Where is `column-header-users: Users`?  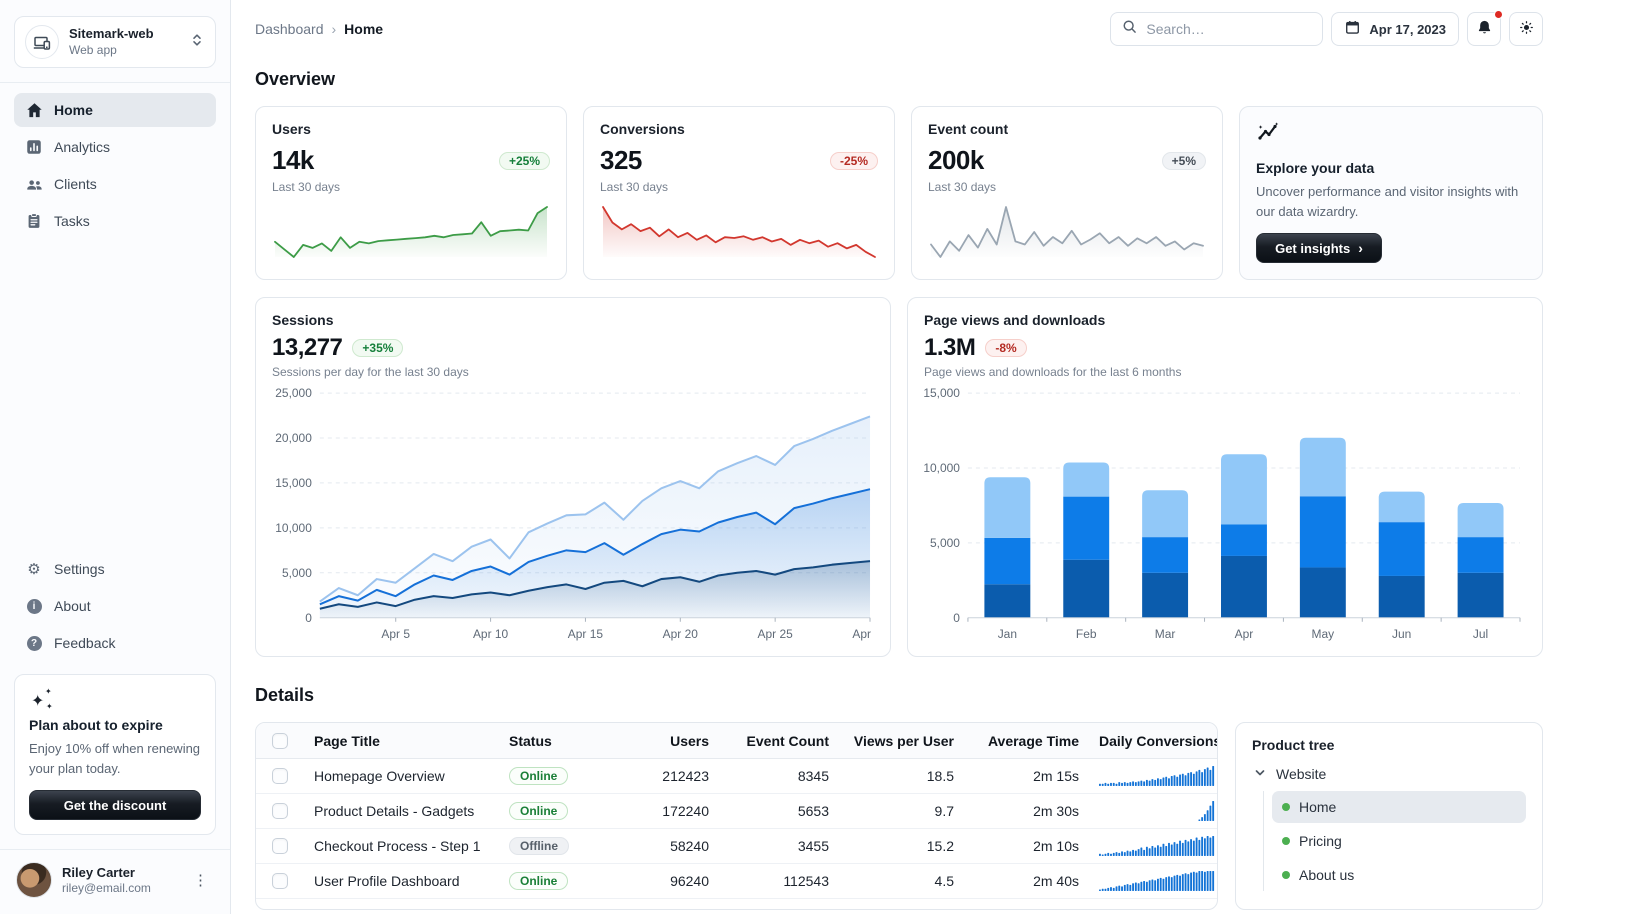 column-header-users: Users is located at coordinates (689, 740).